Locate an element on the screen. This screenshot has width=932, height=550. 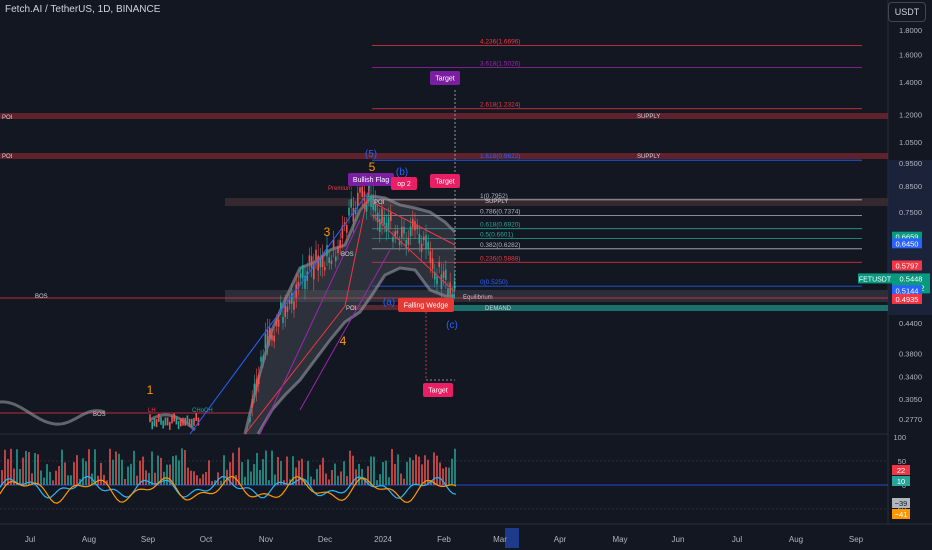
op2-tag-box is located at coordinates (404, 183).